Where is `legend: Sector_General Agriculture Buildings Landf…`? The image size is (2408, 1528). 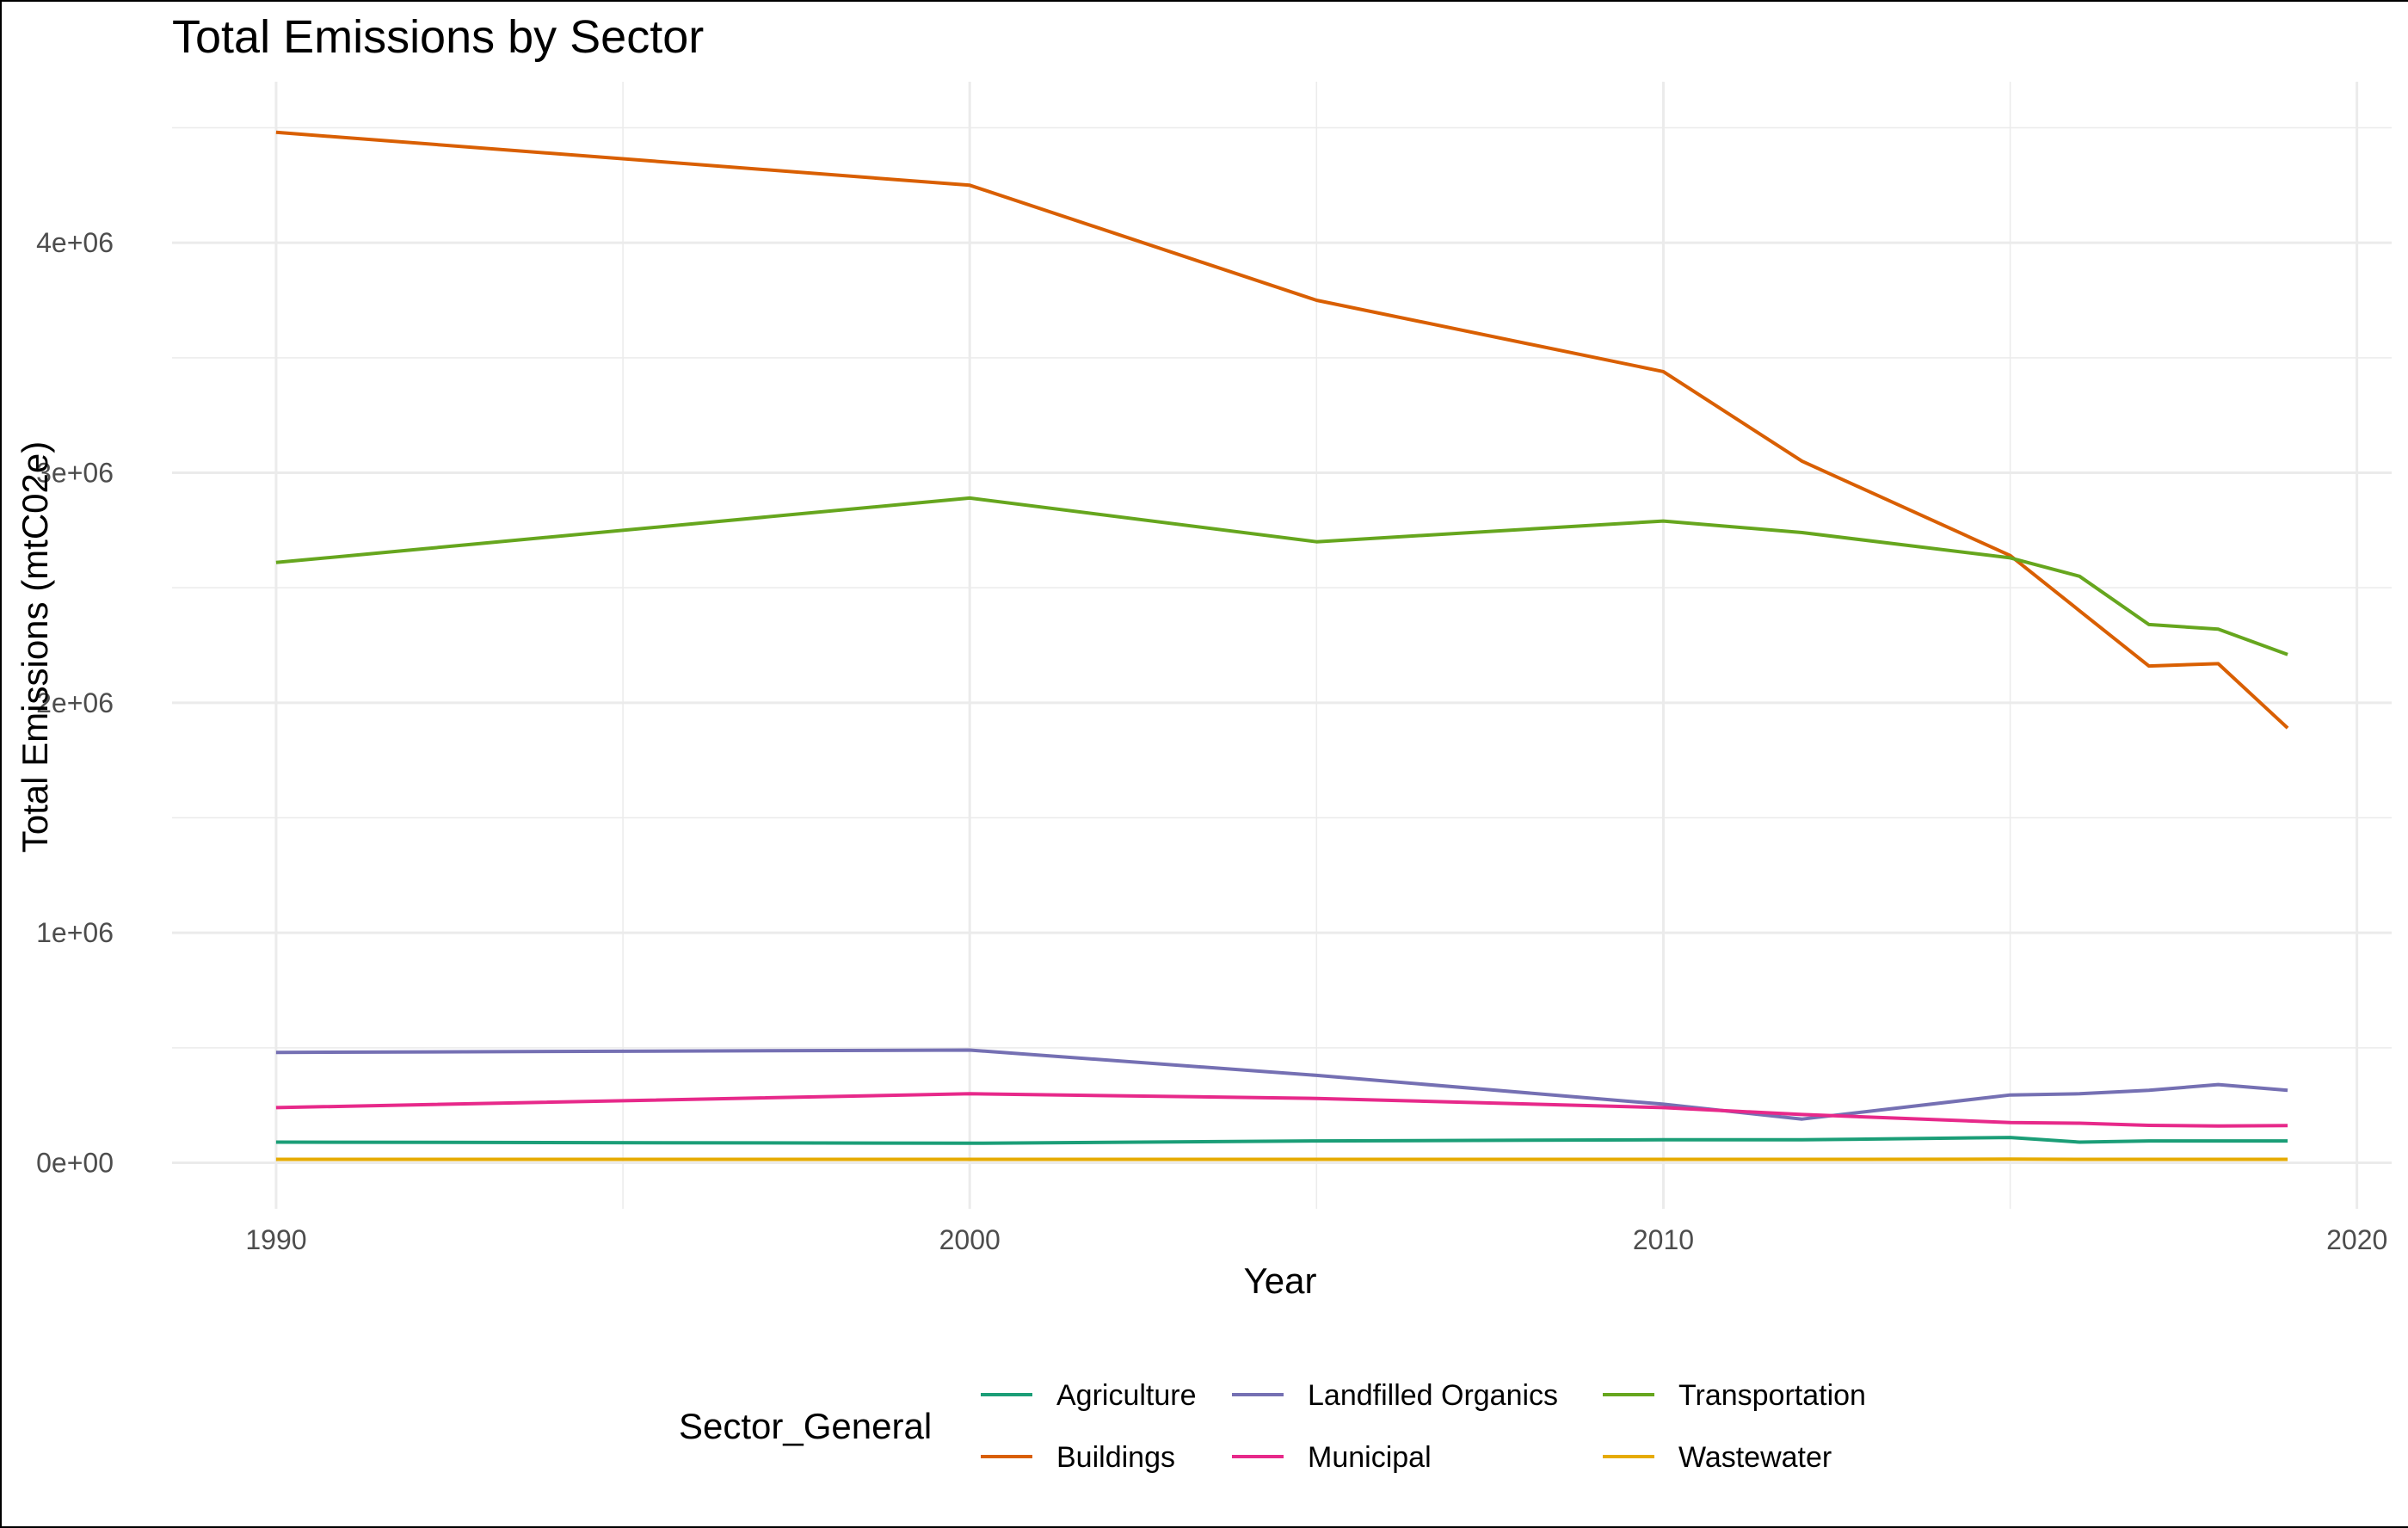
legend: Sector_General Agriculture Buildings Landf… is located at coordinates (1272, 1426).